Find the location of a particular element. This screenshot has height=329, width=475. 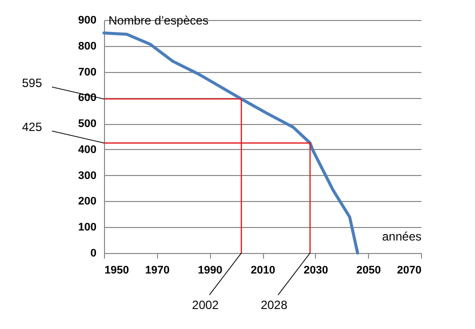

x-tick-label: 1970 is located at coordinates (157, 270).